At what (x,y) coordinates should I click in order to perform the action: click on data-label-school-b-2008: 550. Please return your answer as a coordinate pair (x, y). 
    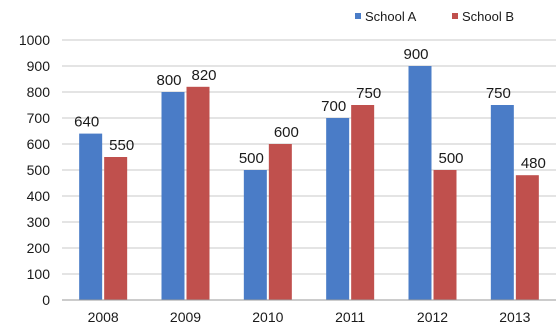
    Looking at the image, I should click on (121, 145).